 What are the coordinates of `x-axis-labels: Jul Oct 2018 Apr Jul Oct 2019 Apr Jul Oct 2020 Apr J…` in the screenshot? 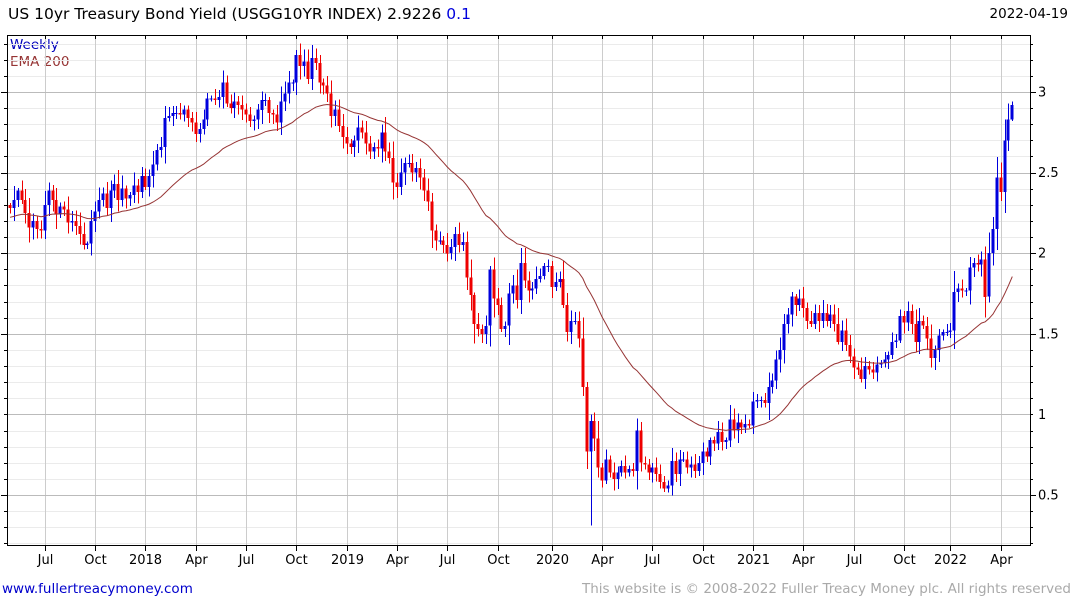 It's located at (525, 560).